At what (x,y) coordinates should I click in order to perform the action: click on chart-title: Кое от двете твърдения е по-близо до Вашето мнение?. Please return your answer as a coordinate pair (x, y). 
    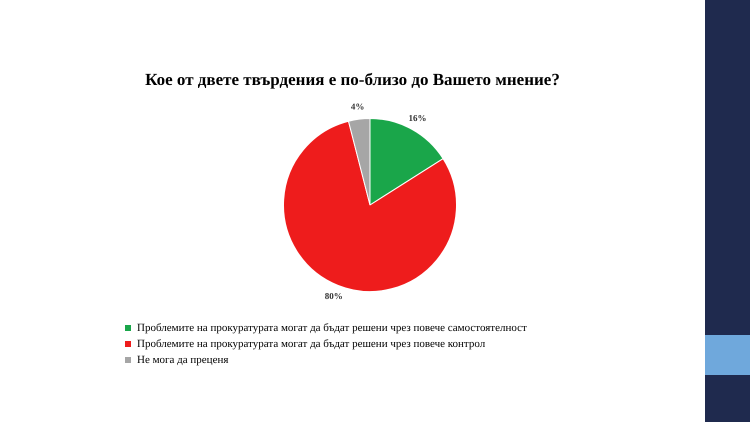
    Looking at the image, I should click on (352, 80).